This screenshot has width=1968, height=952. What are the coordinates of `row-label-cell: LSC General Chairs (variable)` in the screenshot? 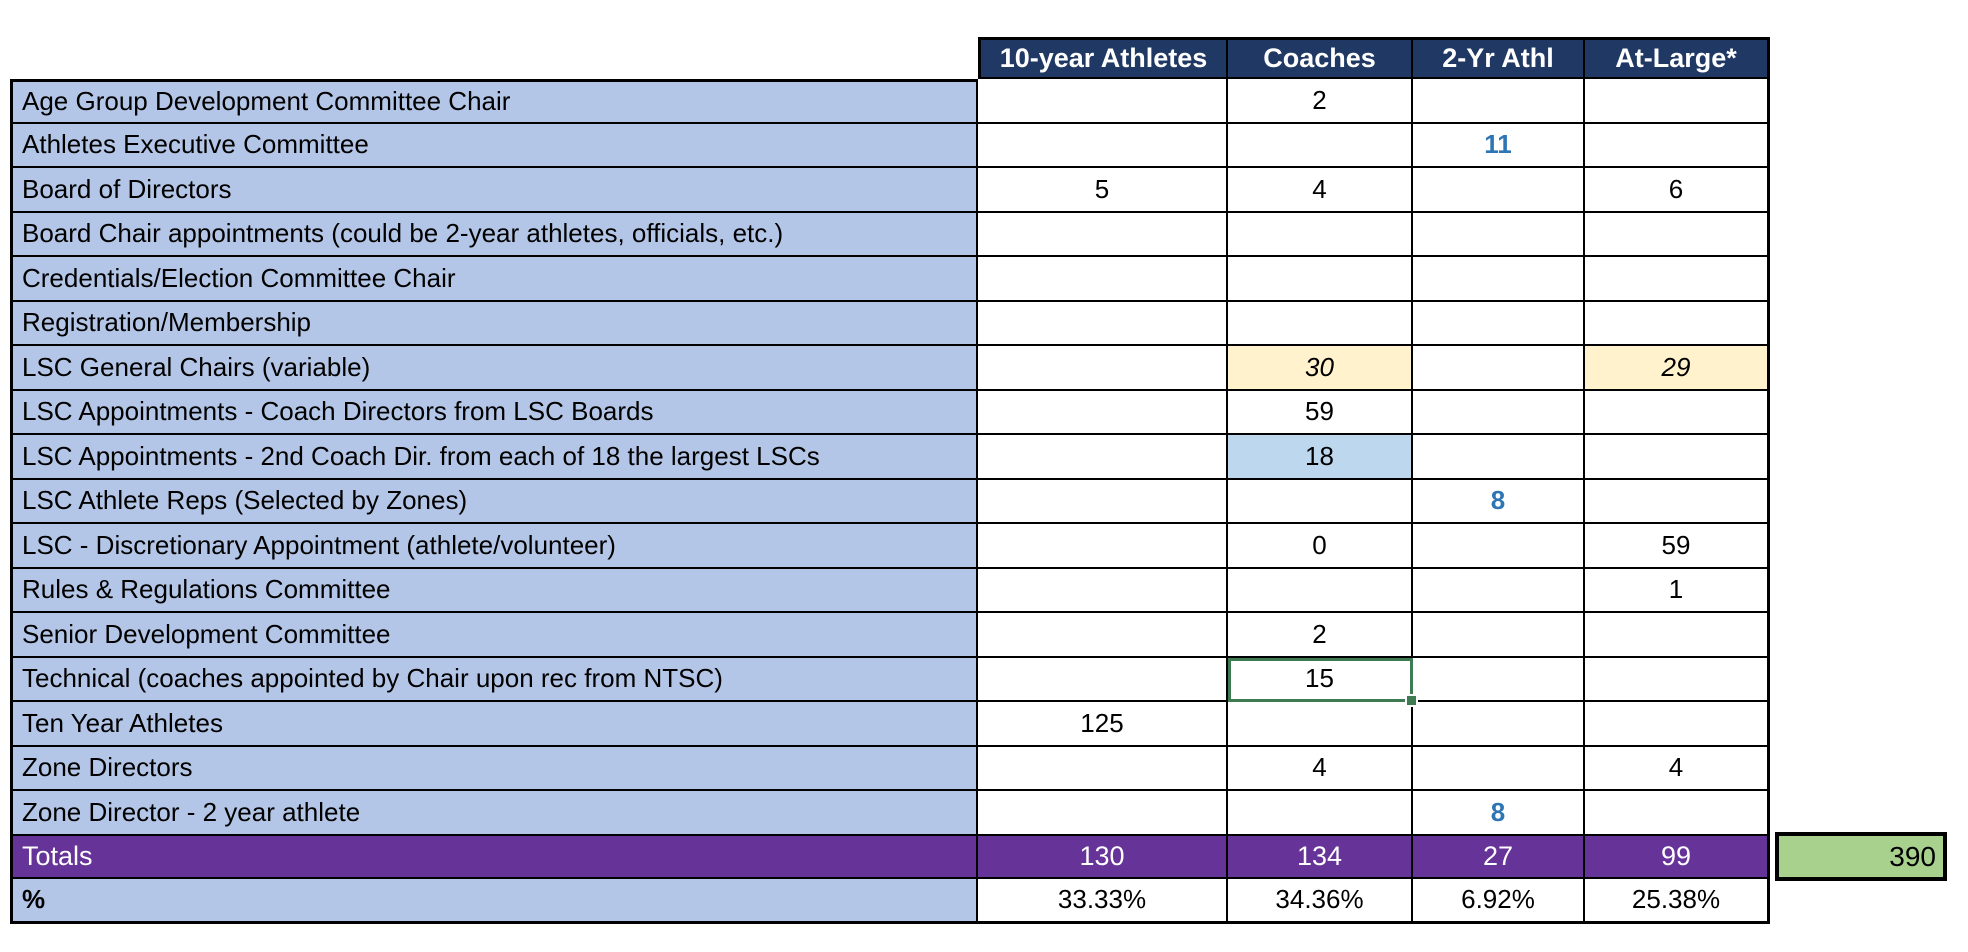 It's located at (494, 368).